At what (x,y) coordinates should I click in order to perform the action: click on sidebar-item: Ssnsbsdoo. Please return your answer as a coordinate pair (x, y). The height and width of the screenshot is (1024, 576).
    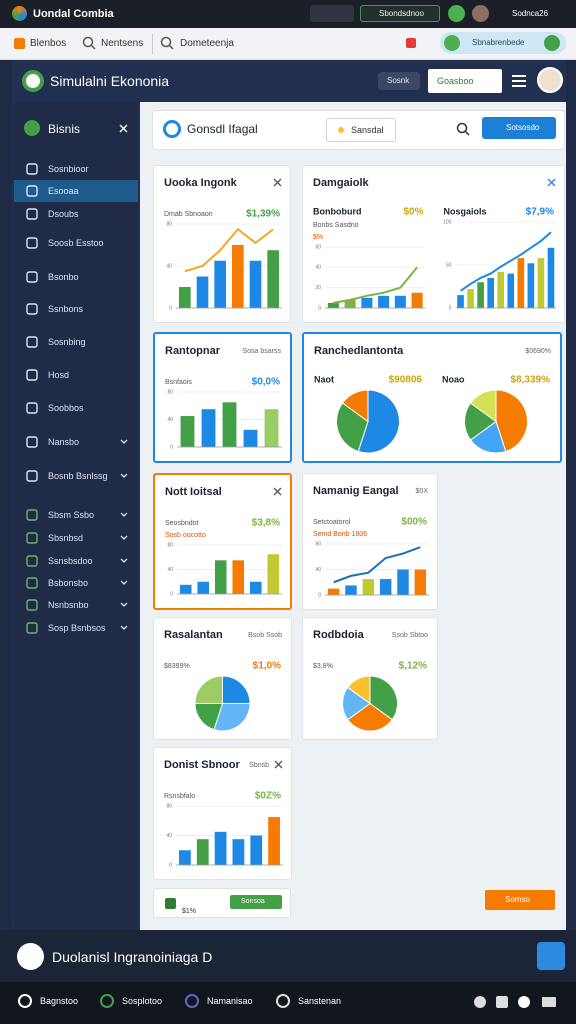
    Looking at the image, I should click on (70, 561).